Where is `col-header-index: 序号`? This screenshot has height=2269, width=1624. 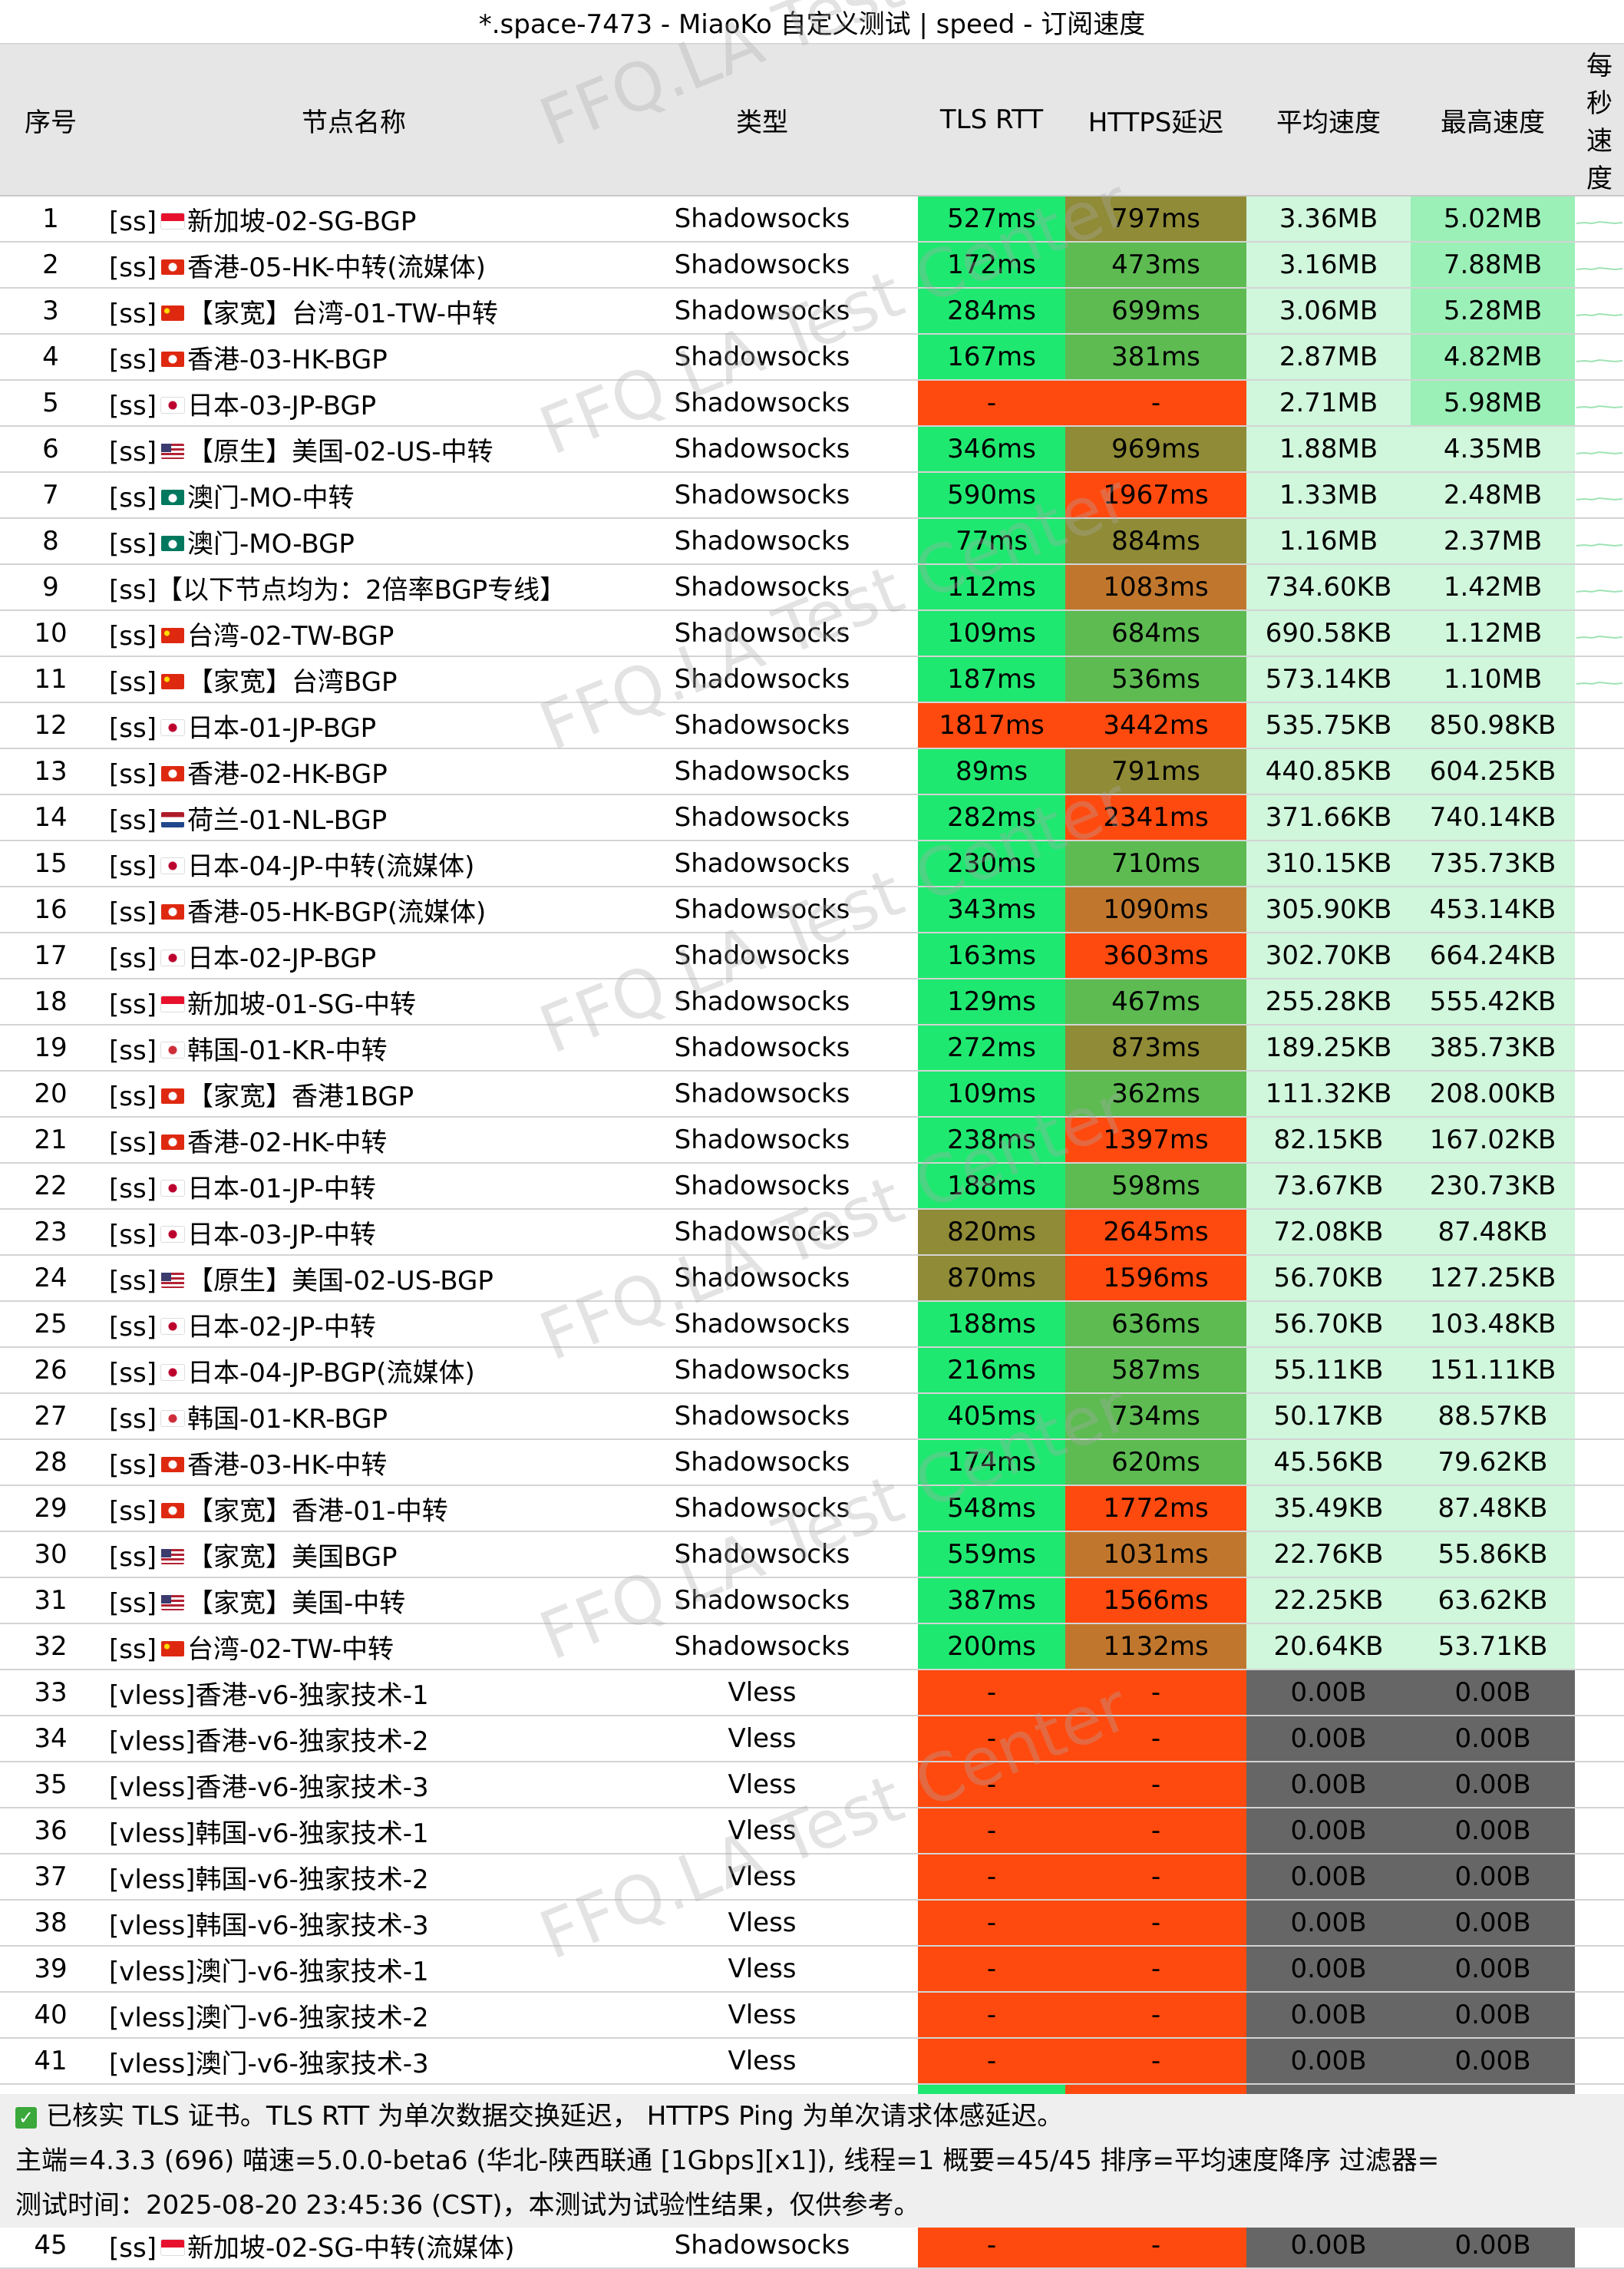 col-header-index: 序号 is located at coordinates (50, 121).